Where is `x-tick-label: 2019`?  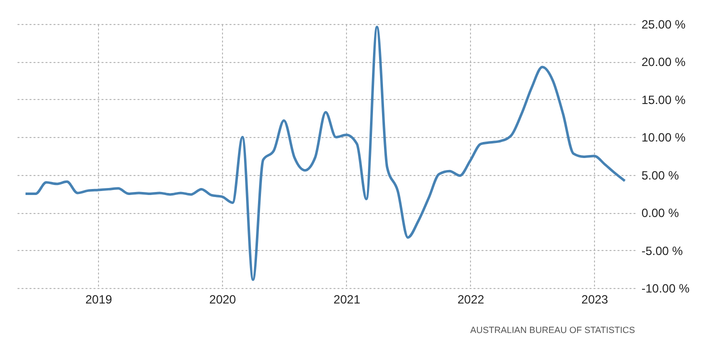 x-tick-label: 2019 is located at coordinates (98, 299).